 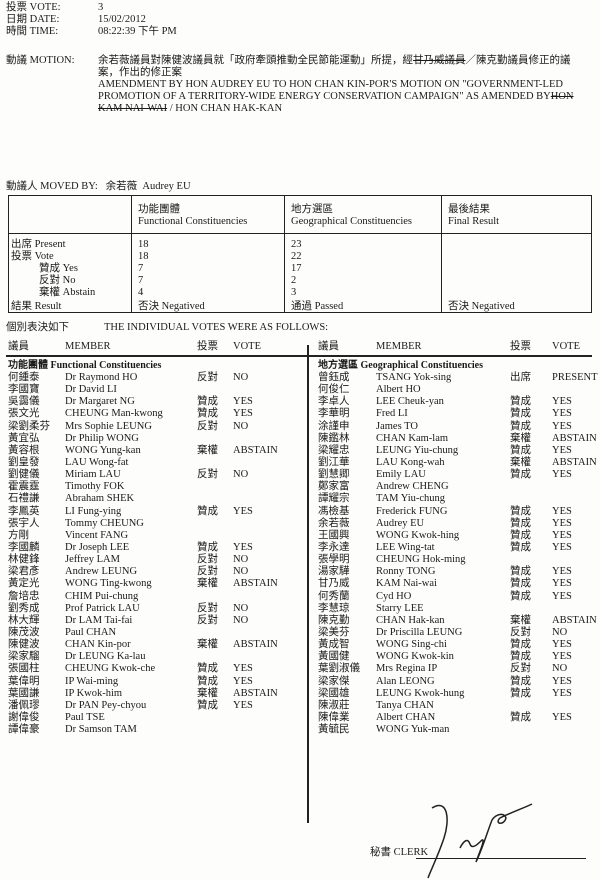 What do you see at coordinates (193, 221) in the screenshot?
I see `col-fc-en: Functional Constituencies` at bounding box center [193, 221].